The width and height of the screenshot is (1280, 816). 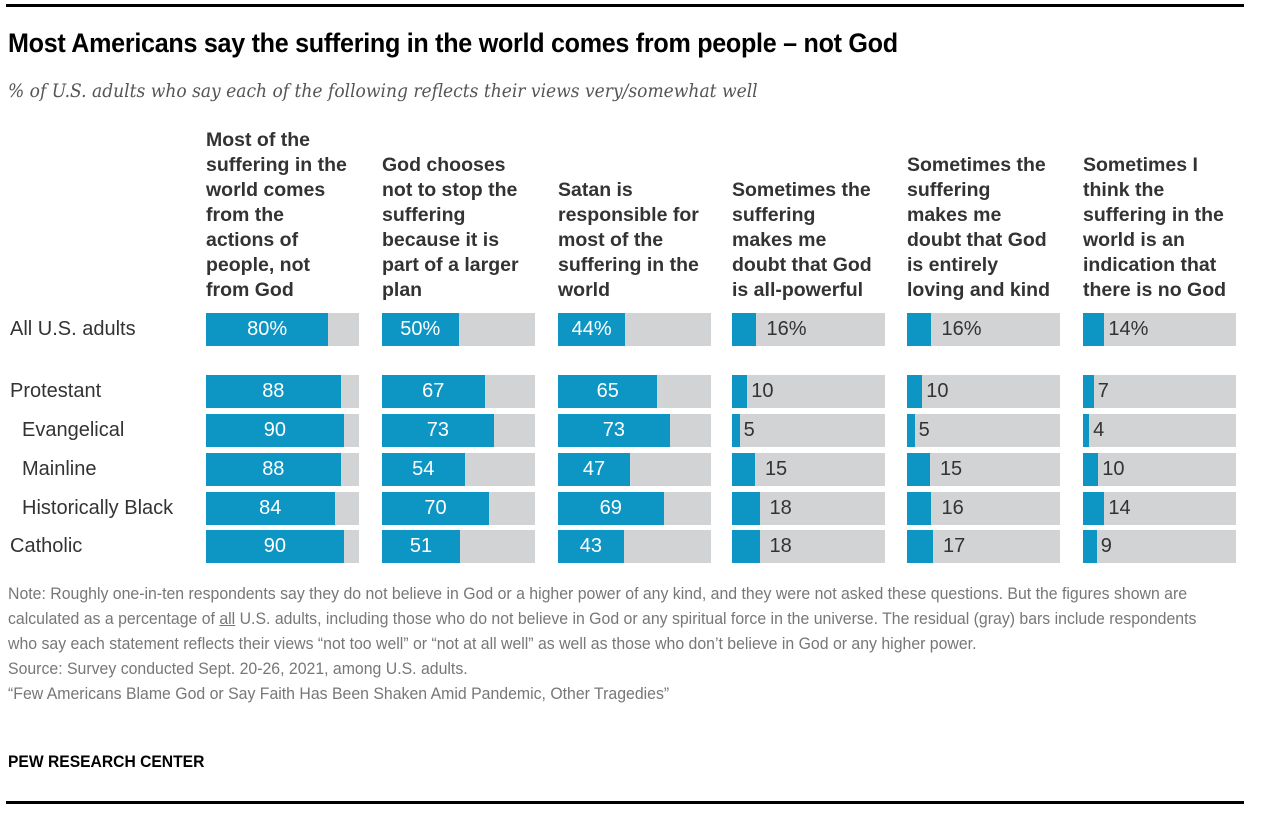 I want to click on bar-residual: 7, so click(x=1159, y=391).